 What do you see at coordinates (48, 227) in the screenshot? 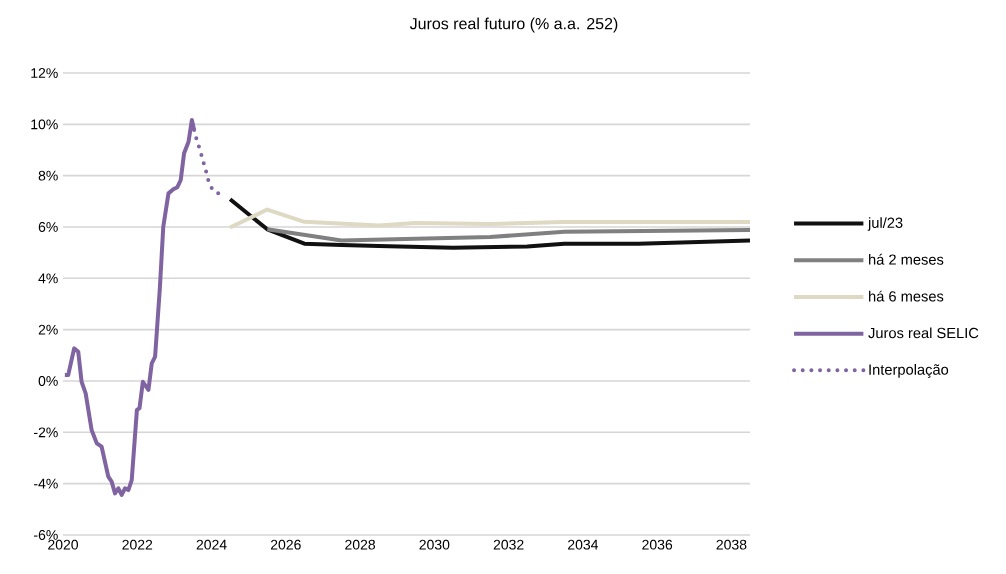
I see `y-tick-label: 6%` at bounding box center [48, 227].